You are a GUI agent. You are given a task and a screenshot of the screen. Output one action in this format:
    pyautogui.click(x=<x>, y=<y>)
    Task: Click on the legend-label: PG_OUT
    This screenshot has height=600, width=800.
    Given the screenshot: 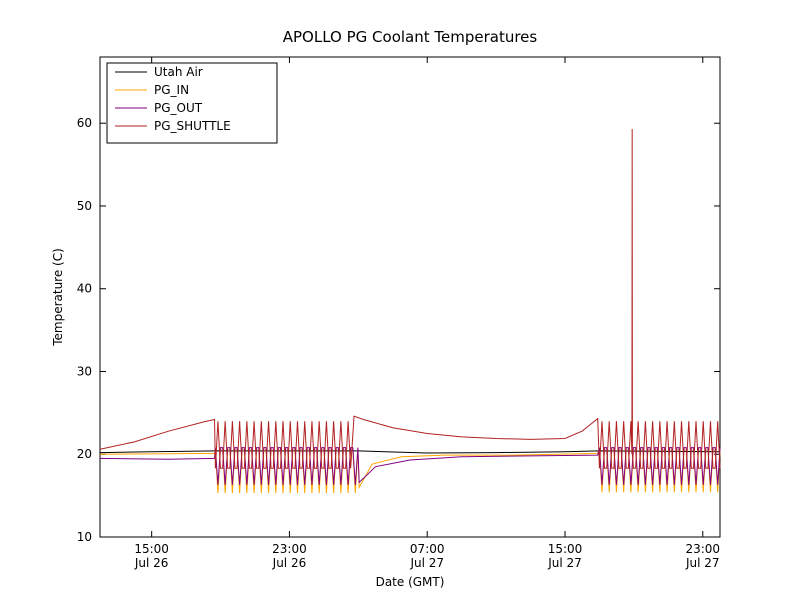 What is the action you would take?
    pyautogui.click(x=178, y=108)
    